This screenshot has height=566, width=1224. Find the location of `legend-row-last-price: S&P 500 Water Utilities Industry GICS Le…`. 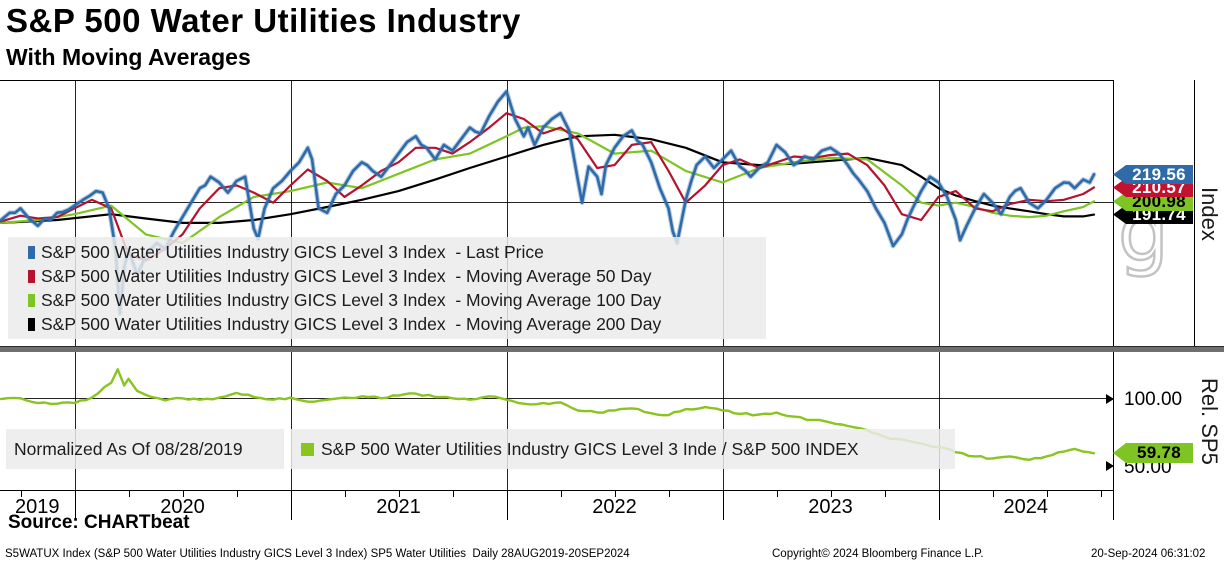

legend-row-last-price: S&P 500 Water Utilities Industry GICS Le… is located at coordinates (397, 252).